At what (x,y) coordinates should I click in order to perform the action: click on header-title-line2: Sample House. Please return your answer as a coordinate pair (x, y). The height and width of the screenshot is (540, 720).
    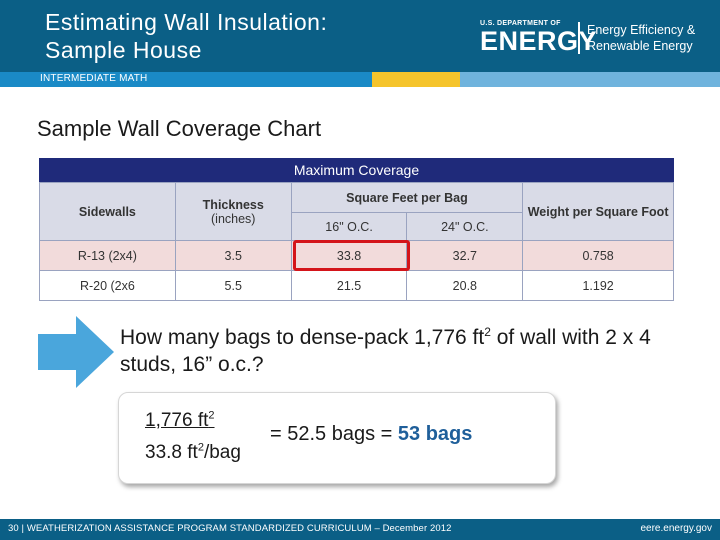
    Looking at the image, I should click on (123, 50).